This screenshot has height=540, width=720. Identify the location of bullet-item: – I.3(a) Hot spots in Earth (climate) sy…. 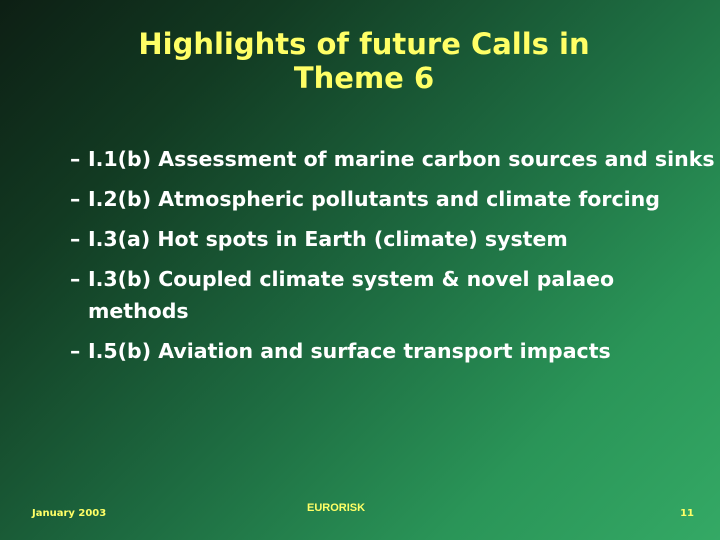
(392, 239).